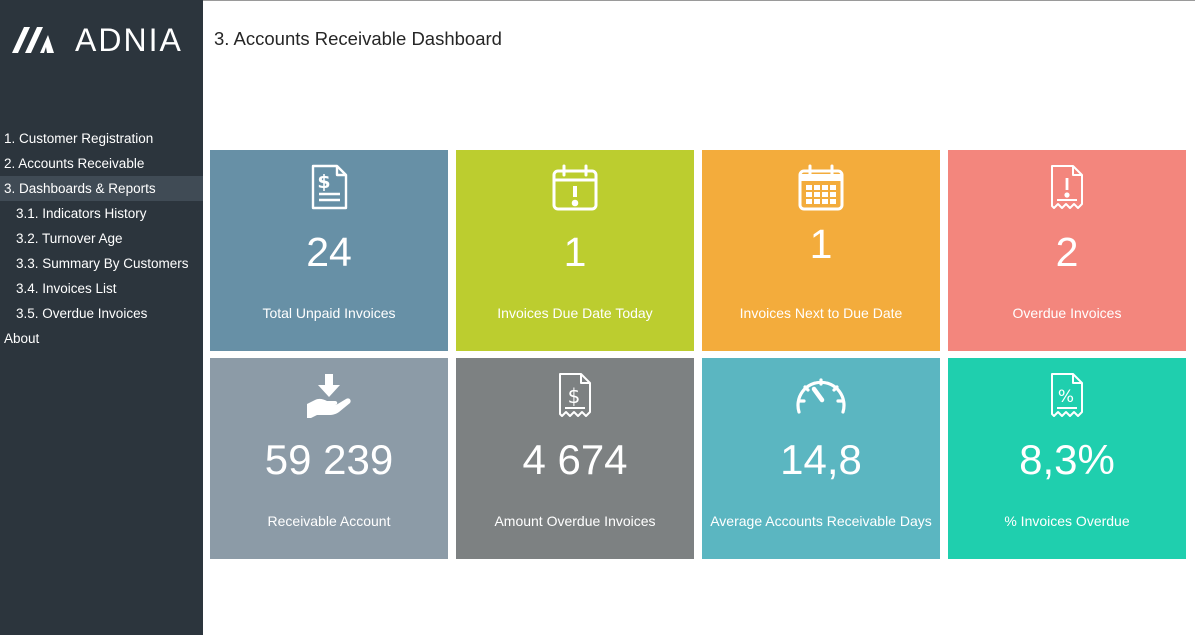  I want to click on tile-label: Overdue Invoices, so click(1067, 313).